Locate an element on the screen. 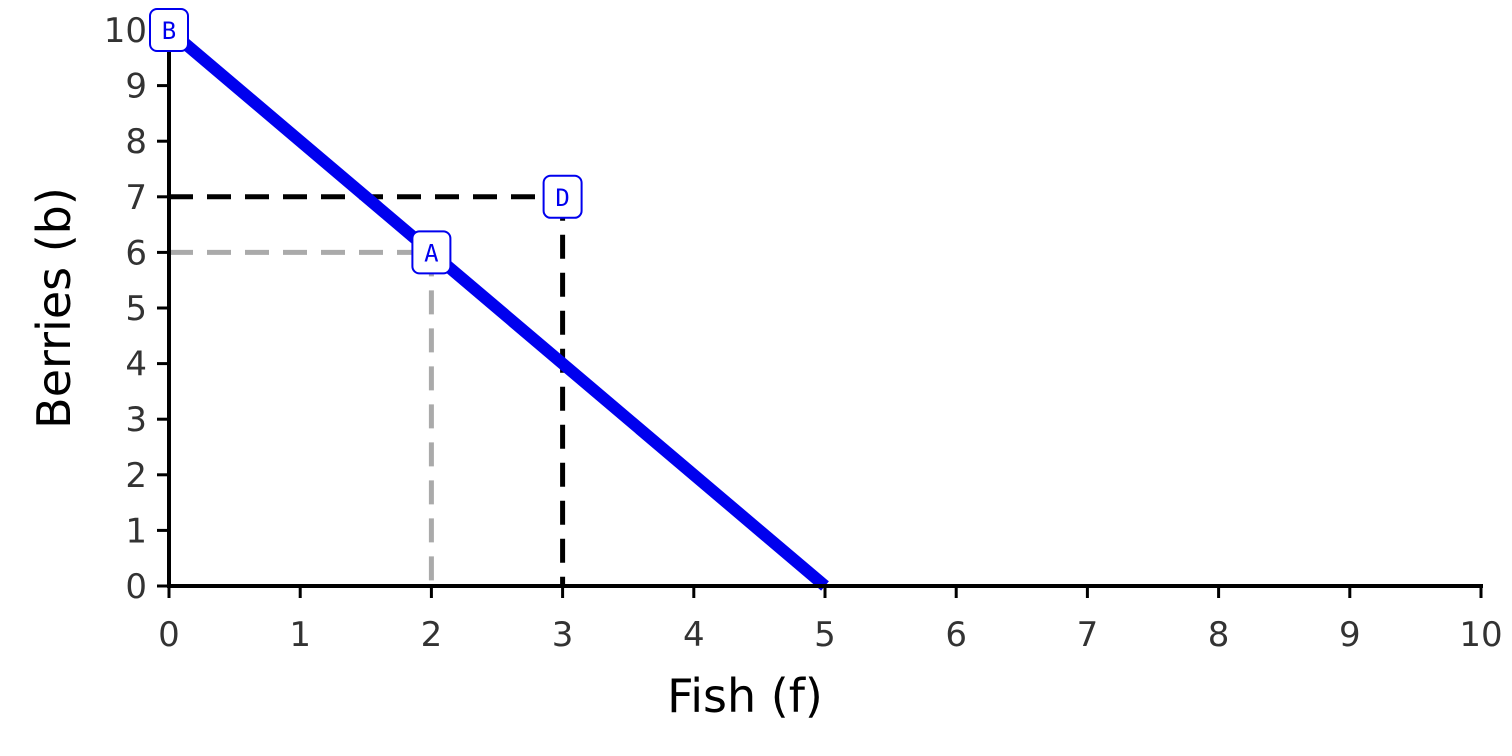  point-label-text: A is located at coordinates (431, 253).